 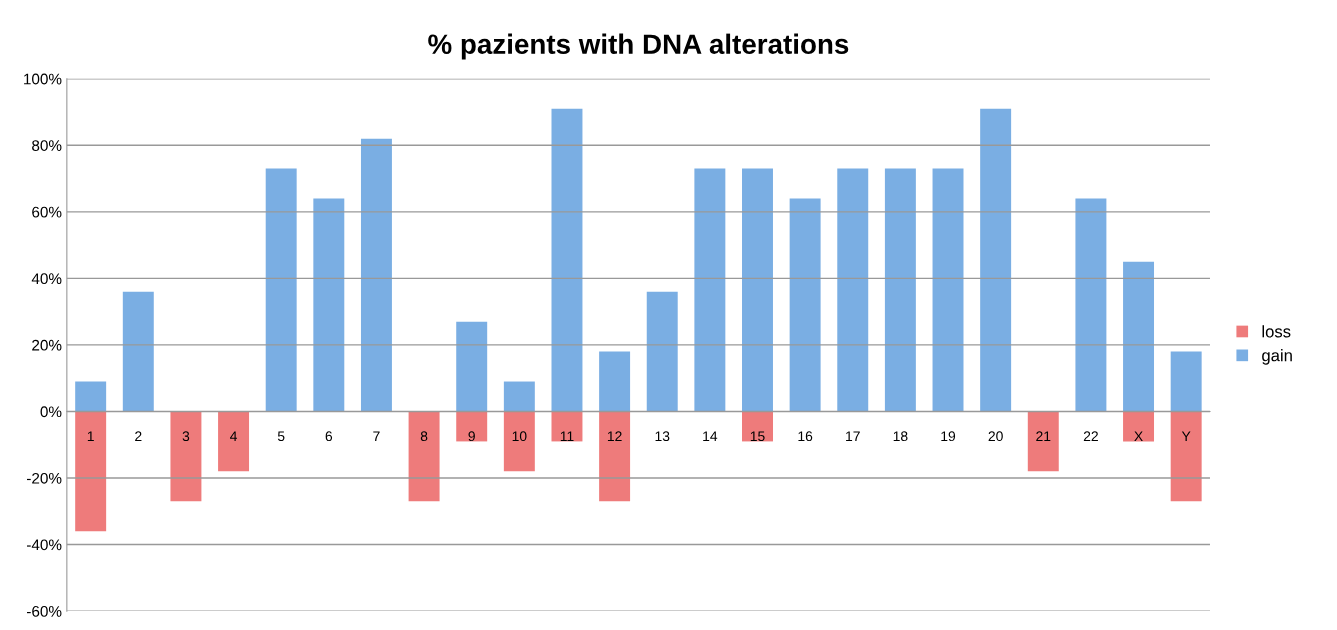 I want to click on y-tick-label: 80%, so click(x=47, y=145).